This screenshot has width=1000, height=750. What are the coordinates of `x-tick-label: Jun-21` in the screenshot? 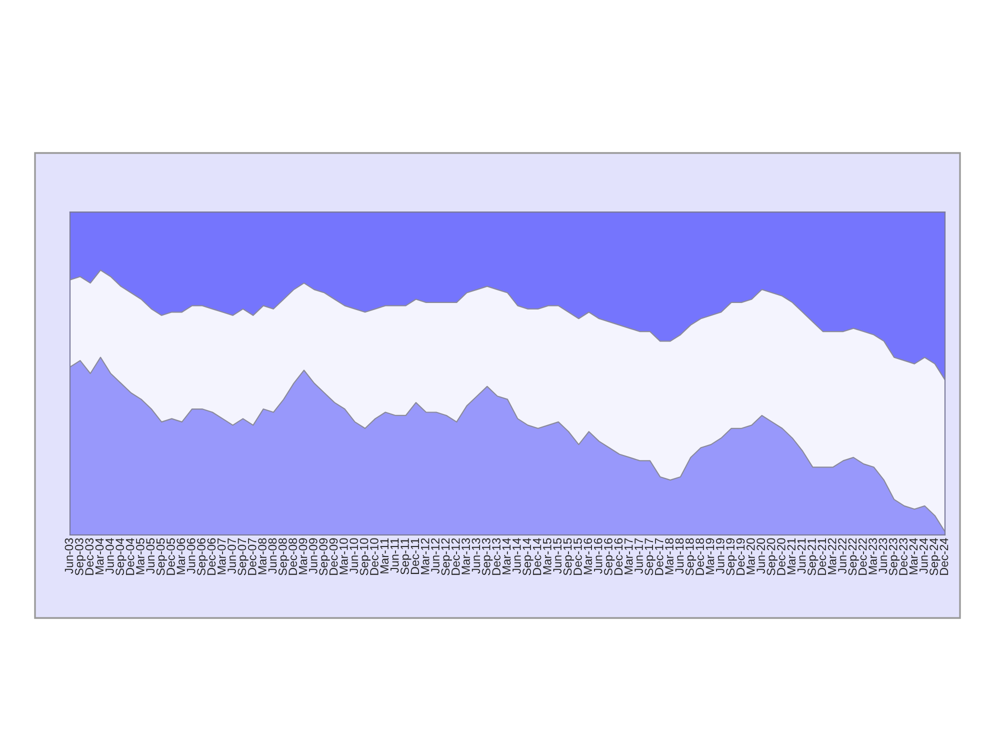 It's located at (801, 556).